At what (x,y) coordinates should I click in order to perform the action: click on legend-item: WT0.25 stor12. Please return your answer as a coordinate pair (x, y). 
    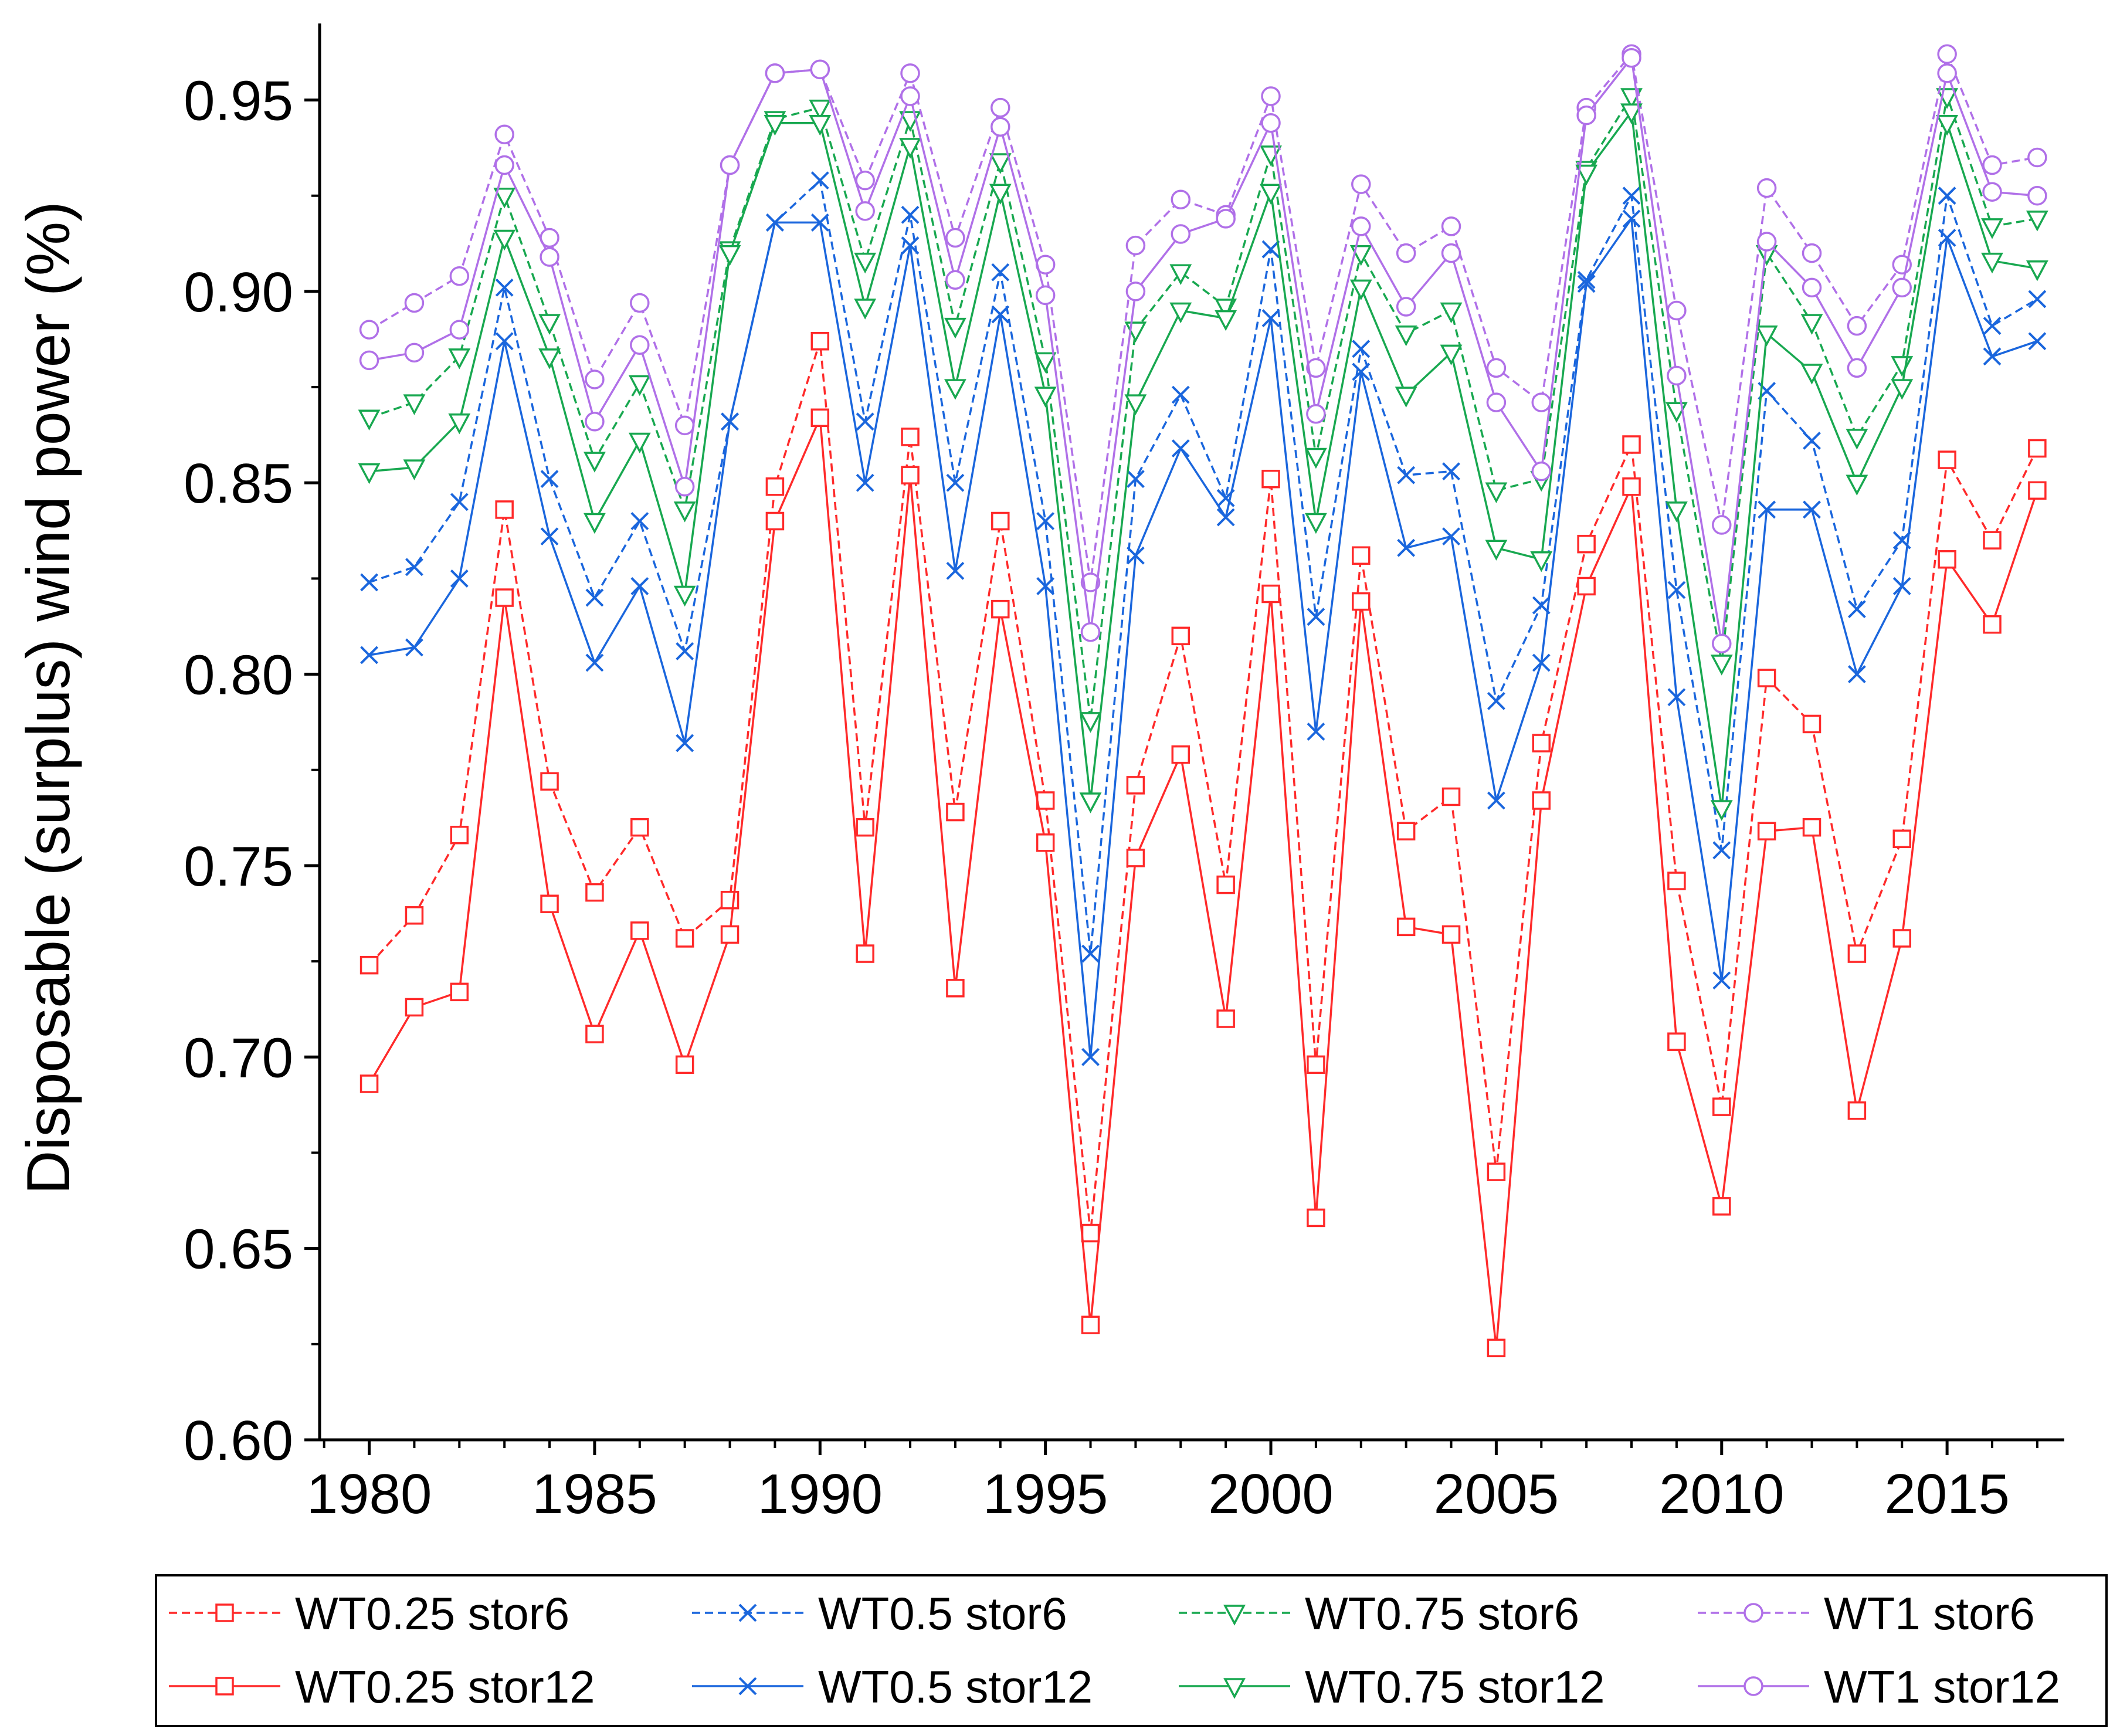
    Looking at the image, I should click on (382, 1687).